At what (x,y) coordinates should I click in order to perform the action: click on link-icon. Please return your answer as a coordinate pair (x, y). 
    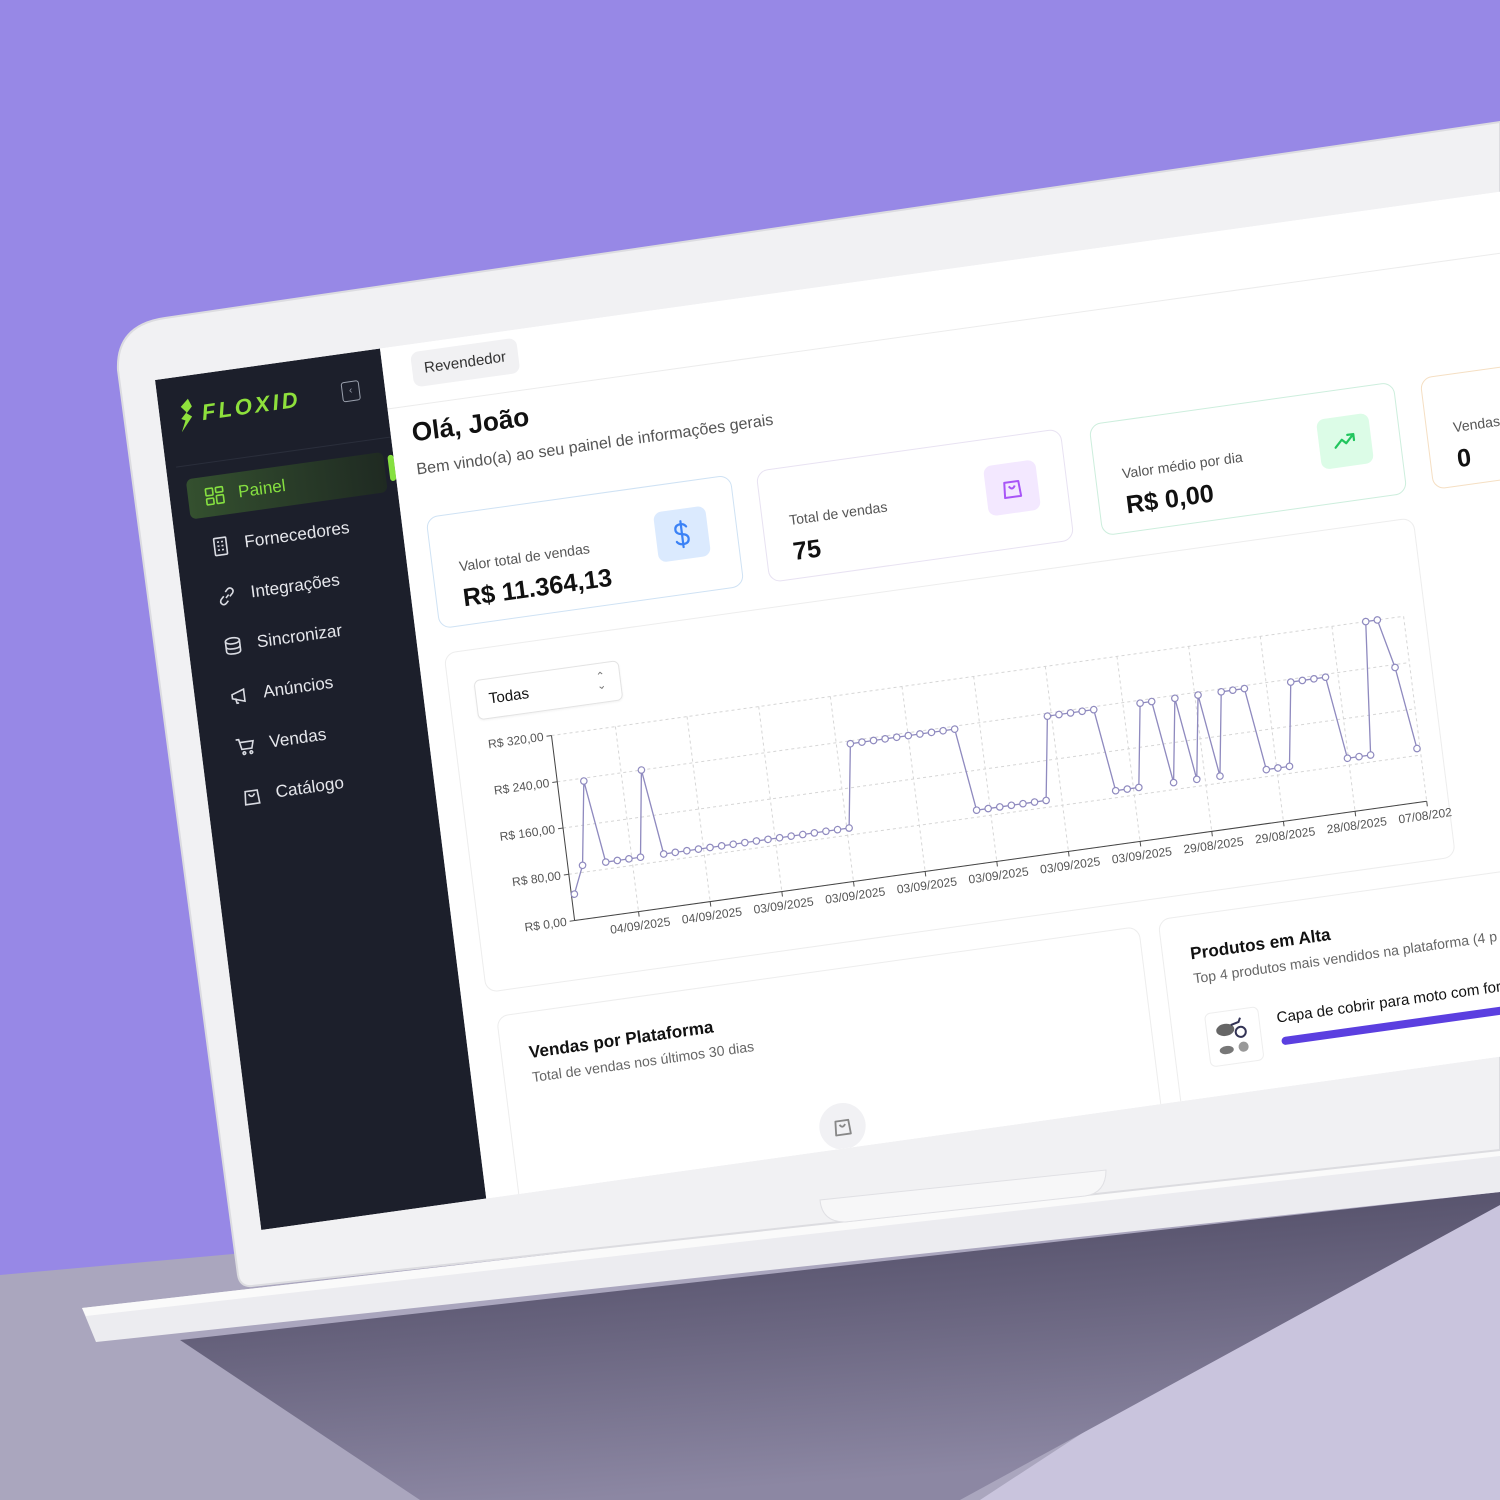
    Looking at the image, I should click on (226, 596).